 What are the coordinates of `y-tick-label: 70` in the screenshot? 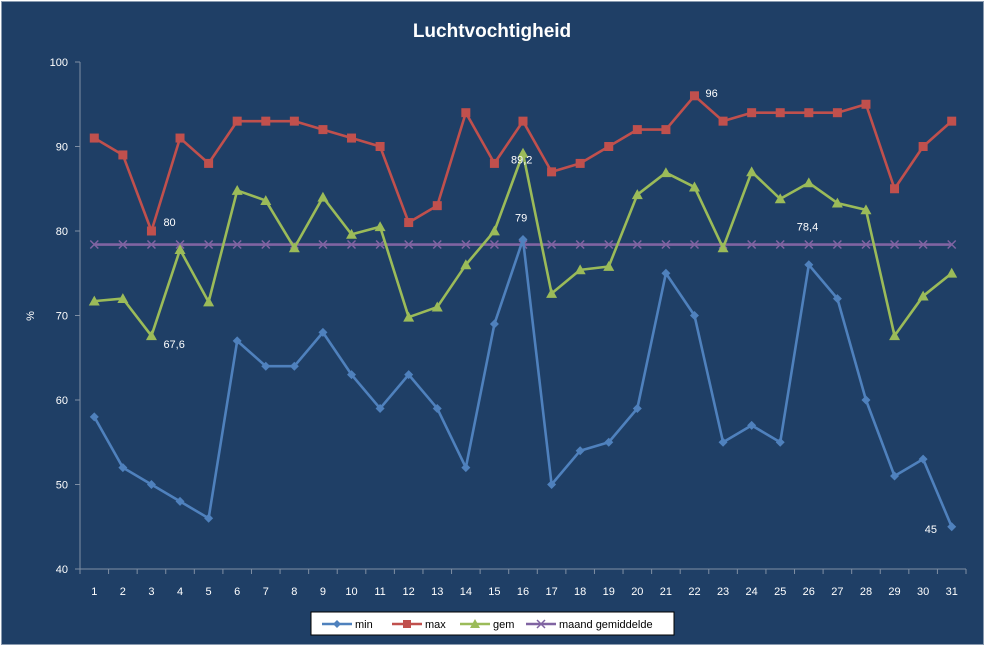 It's located at (62, 317).